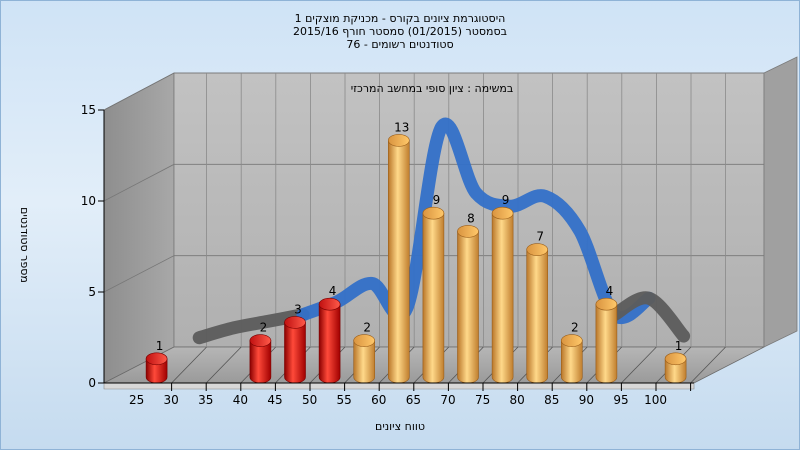 The image size is (800, 450). Describe the element at coordinates (240, 400) in the screenshot. I see `x-tick-label: 40` at that location.